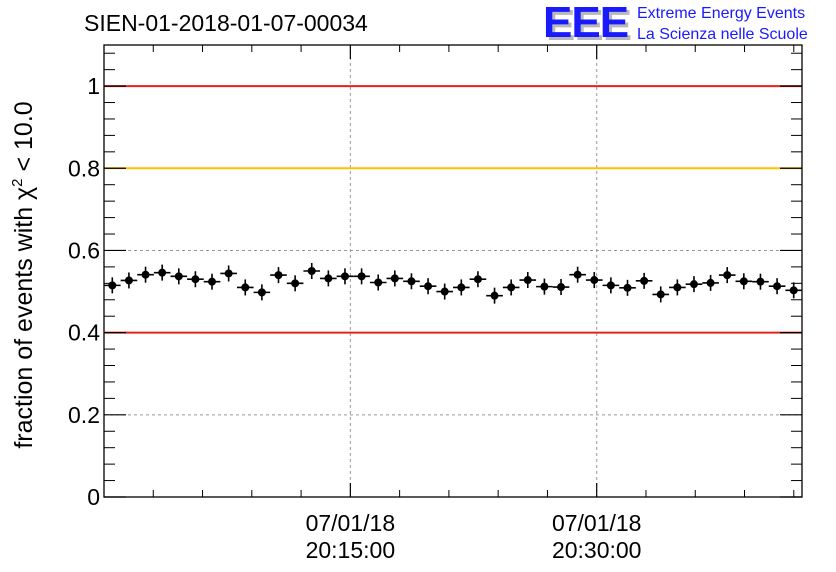  I want to click on y-tick-label: 0.4, so click(84, 333).